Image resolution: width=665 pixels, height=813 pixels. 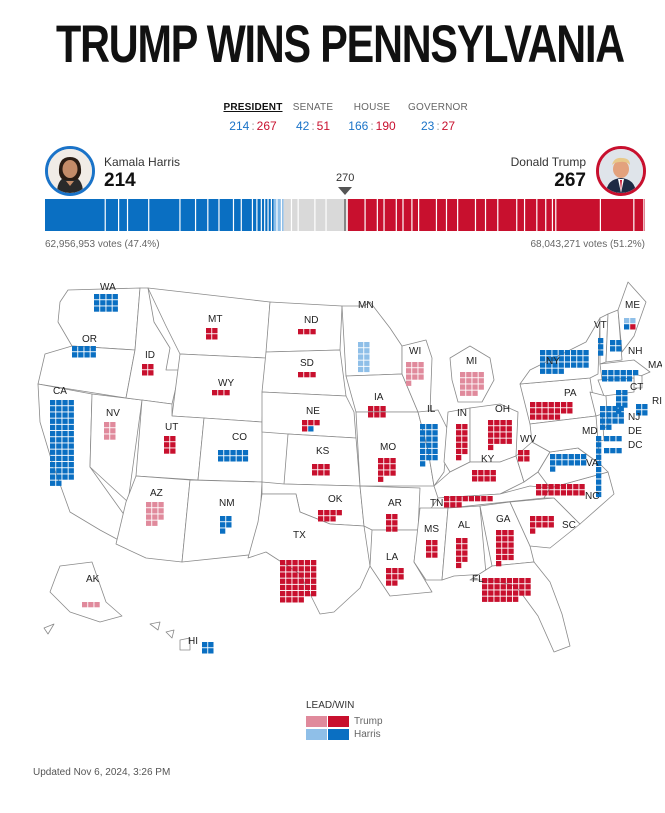 I want to click on state-tiles-il, so click(x=429, y=445).